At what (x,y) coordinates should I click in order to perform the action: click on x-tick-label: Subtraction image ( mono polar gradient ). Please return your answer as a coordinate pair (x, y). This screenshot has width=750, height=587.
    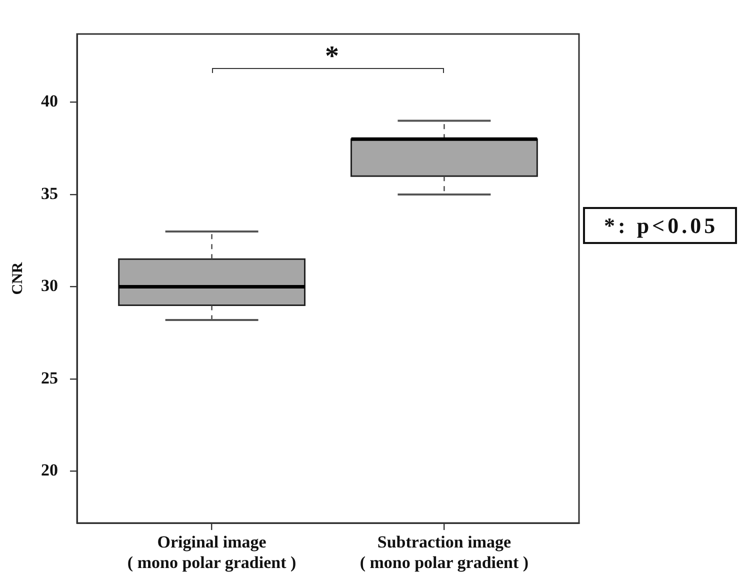
    Looking at the image, I should click on (444, 552).